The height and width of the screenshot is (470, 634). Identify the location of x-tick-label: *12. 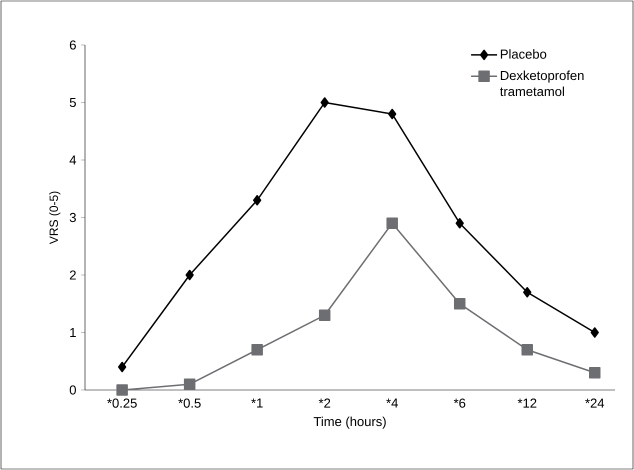
(527, 403).